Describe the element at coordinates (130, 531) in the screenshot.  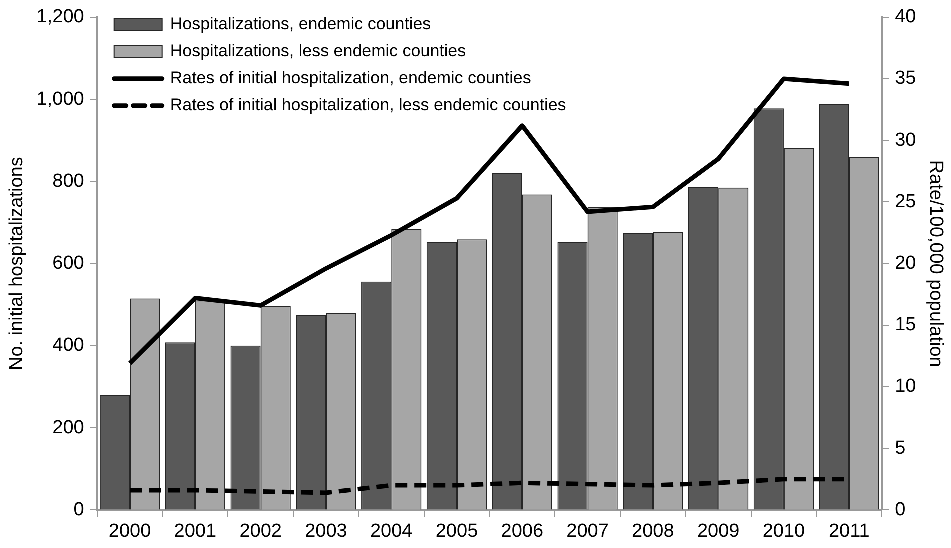
I see `x-tick-label: 2000` at that location.